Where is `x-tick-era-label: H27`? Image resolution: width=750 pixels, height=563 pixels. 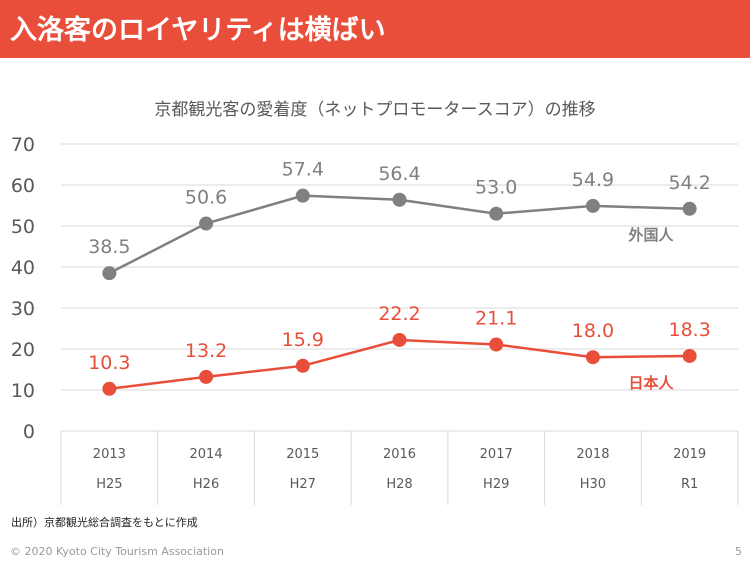 x-tick-era-label: H27 is located at coordinates (303, 484).